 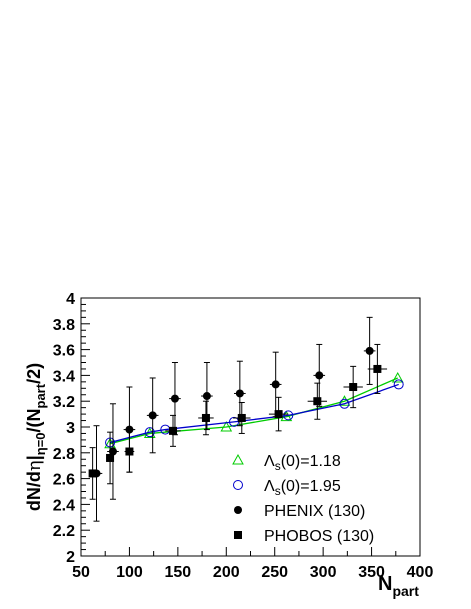 What do you see at coordinates (405, 591) in the screenshot?
I see `x-axis-title-sub: part` at bounding box center [405, 591].